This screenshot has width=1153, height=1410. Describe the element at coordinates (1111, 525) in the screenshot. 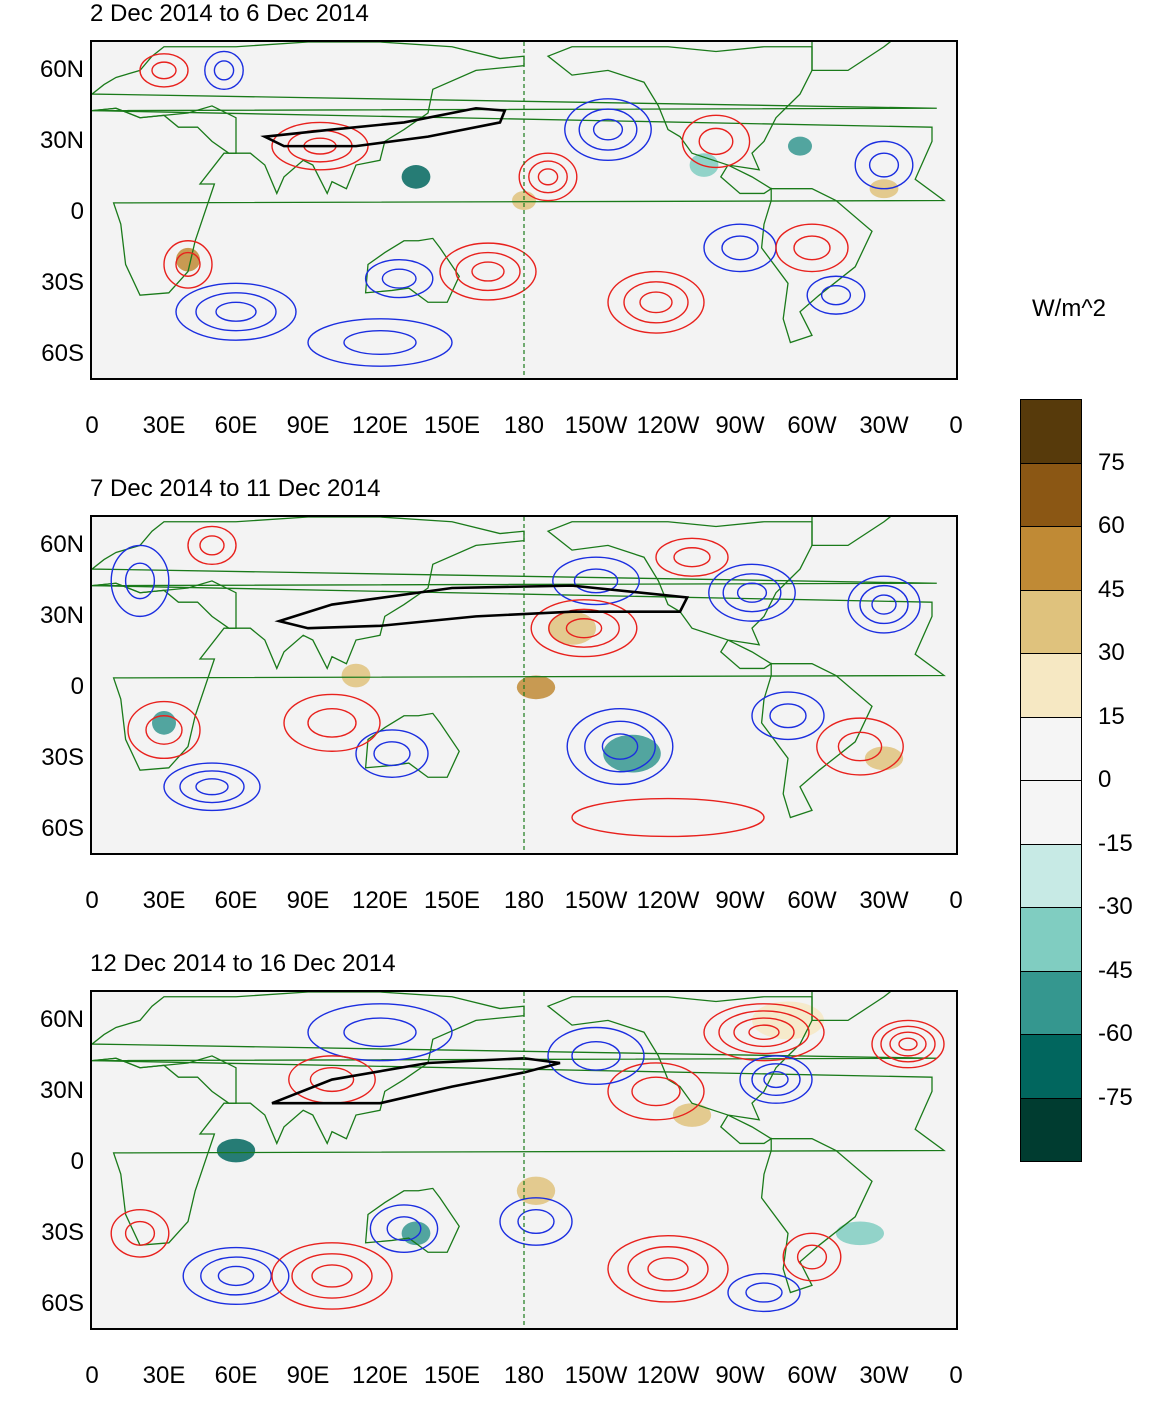

I see `colorbar-label: 60` at that location.